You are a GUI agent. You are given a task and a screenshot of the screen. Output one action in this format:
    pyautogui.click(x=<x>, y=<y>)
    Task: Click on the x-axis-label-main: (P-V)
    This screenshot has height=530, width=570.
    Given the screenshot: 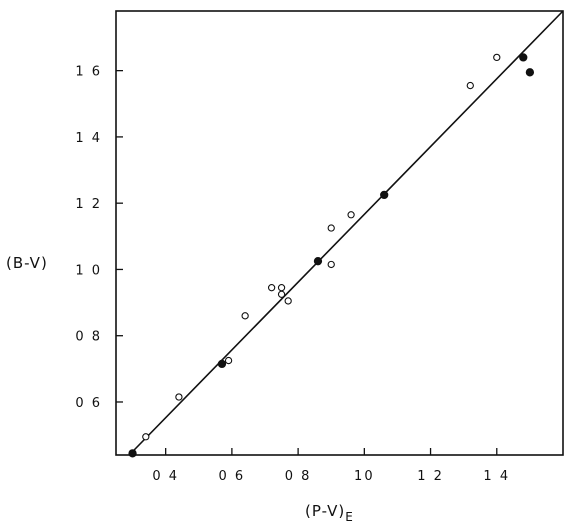 What is the action you would take?
    pyautogui.click(x=325, y=511)
    